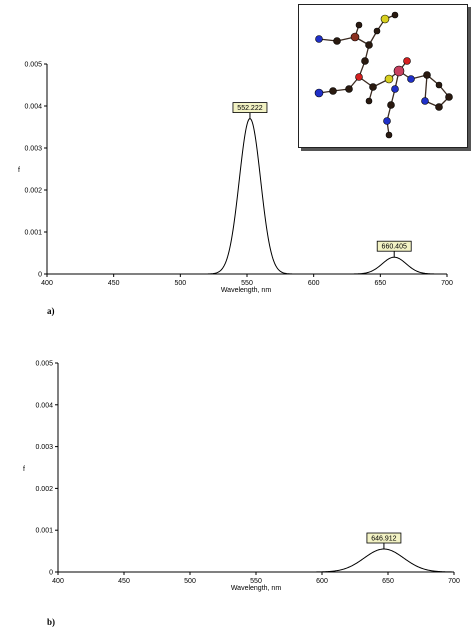 The image size is (474, 630). I want to click on peak-label: 552.222, so click(249, 108).